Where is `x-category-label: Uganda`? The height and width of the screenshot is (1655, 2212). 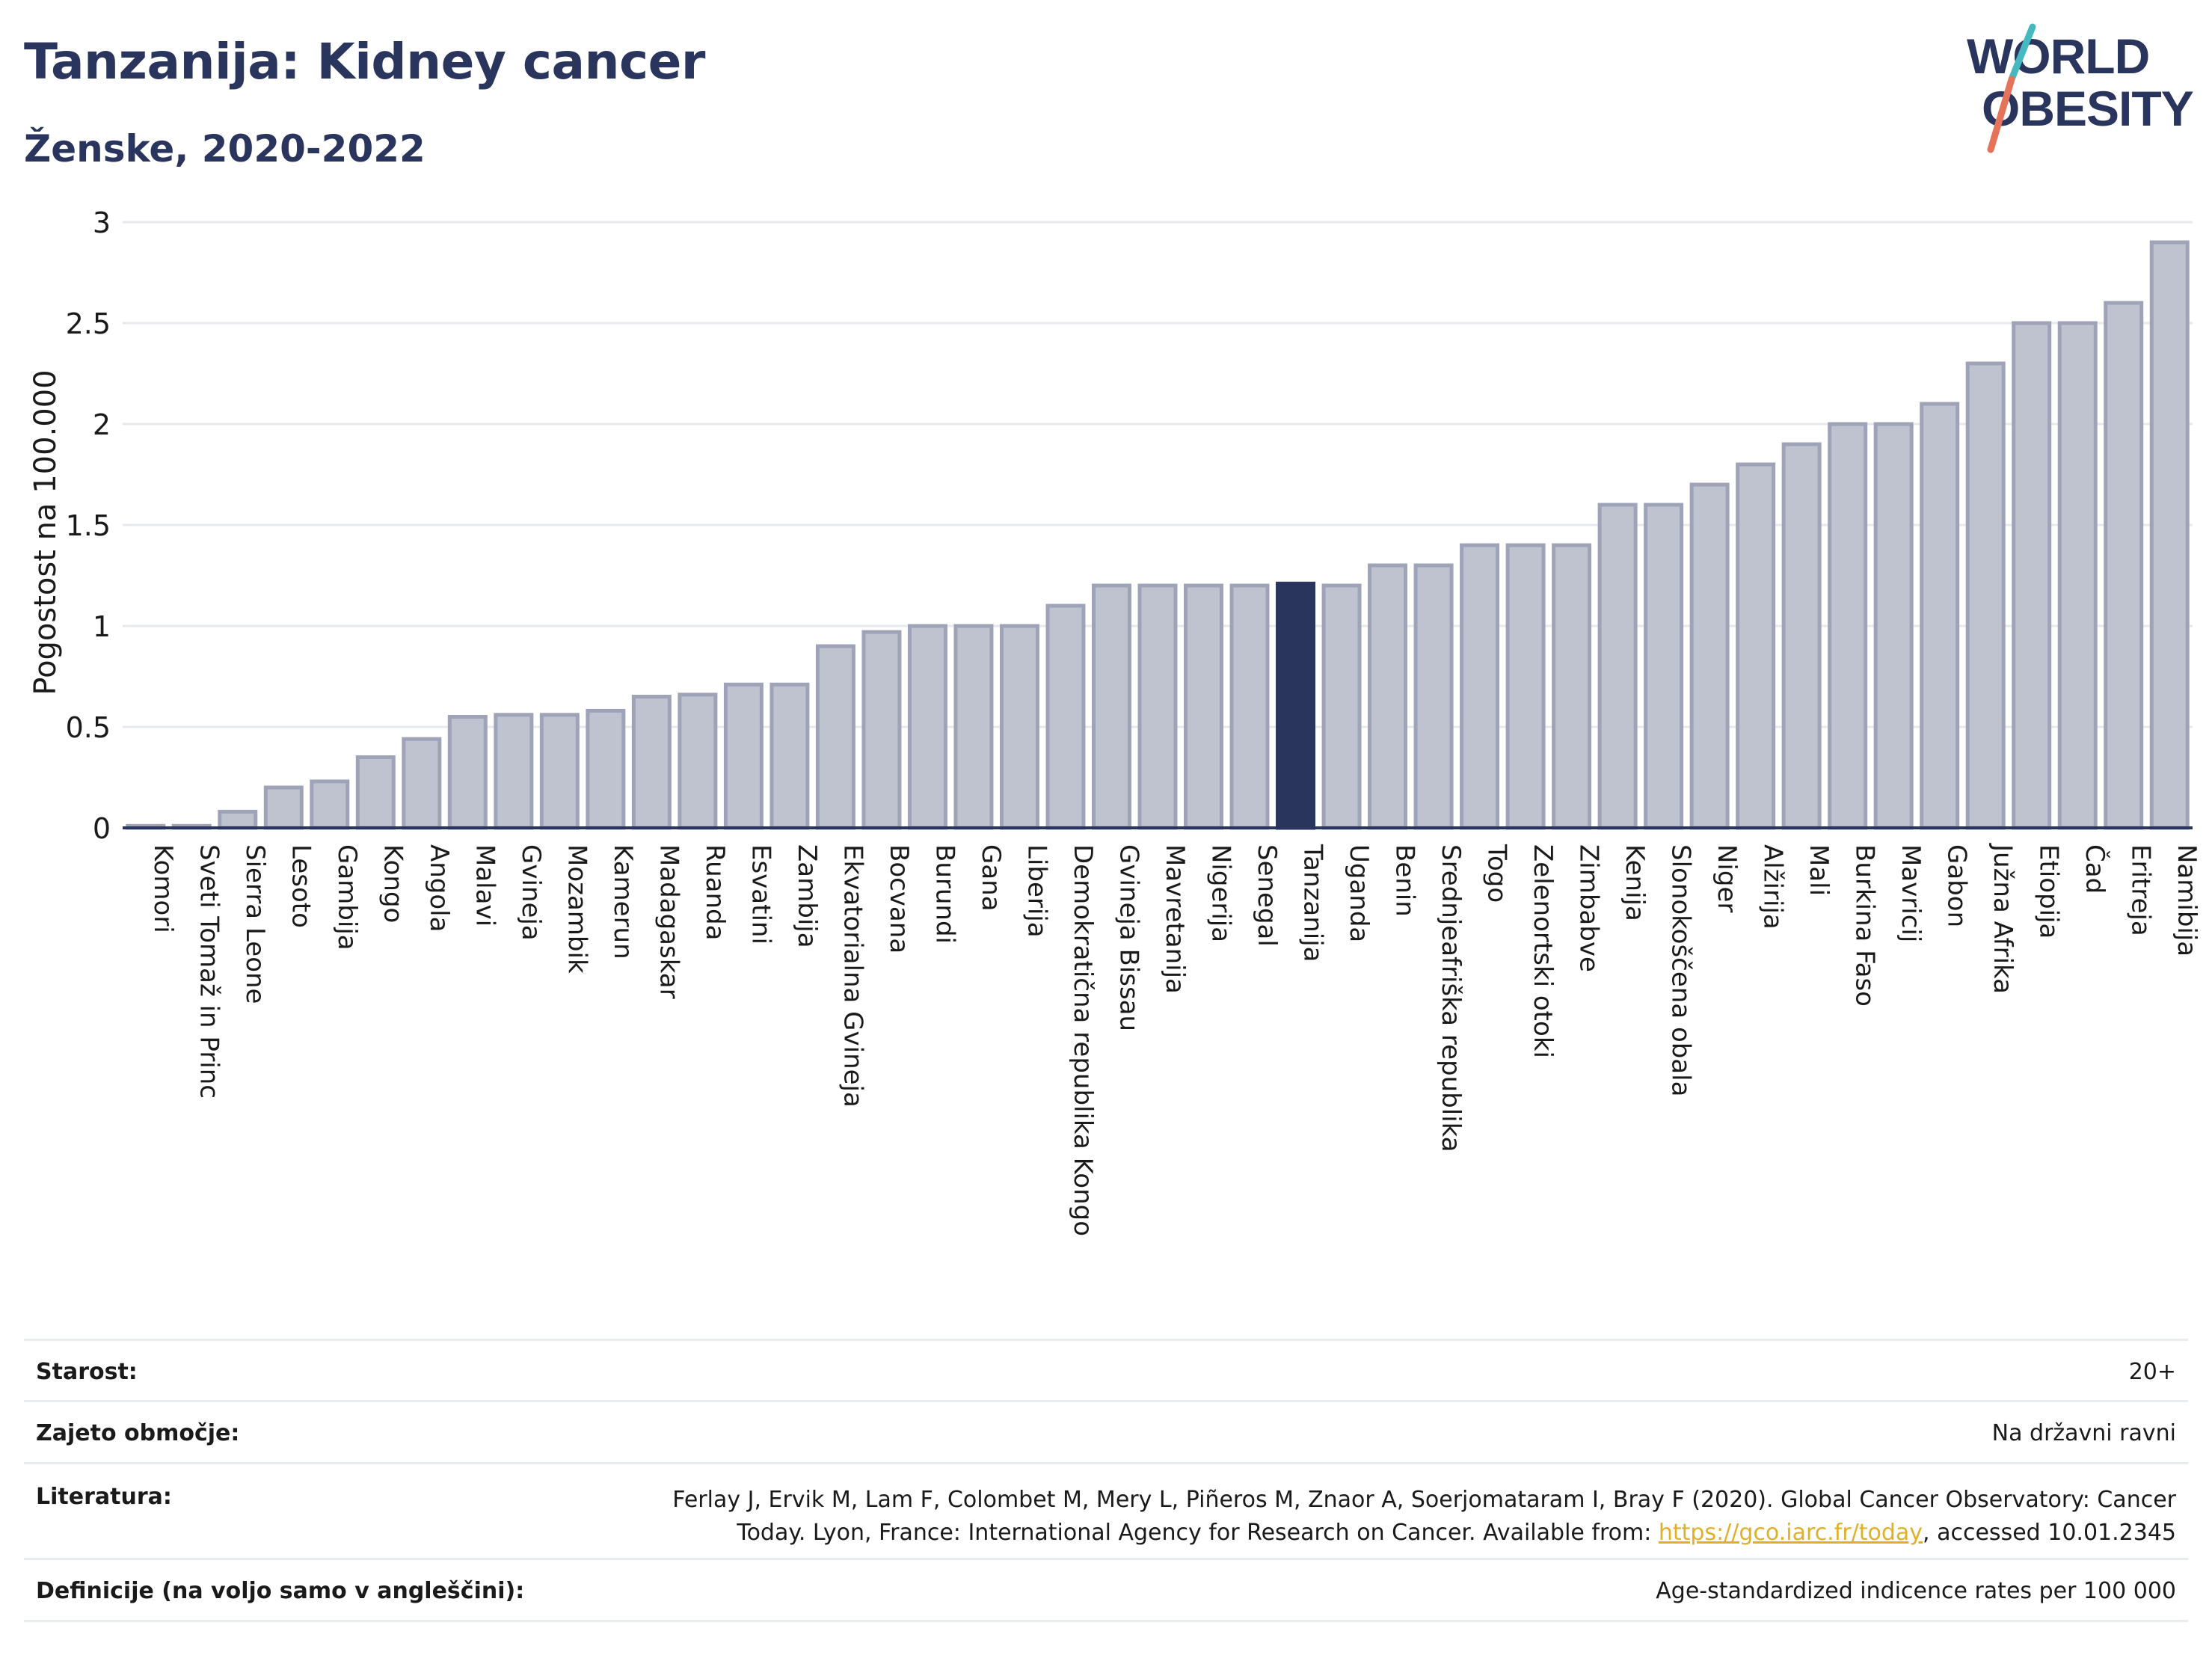
x-category-label: Uganda is located at coordinates (1359, 893).